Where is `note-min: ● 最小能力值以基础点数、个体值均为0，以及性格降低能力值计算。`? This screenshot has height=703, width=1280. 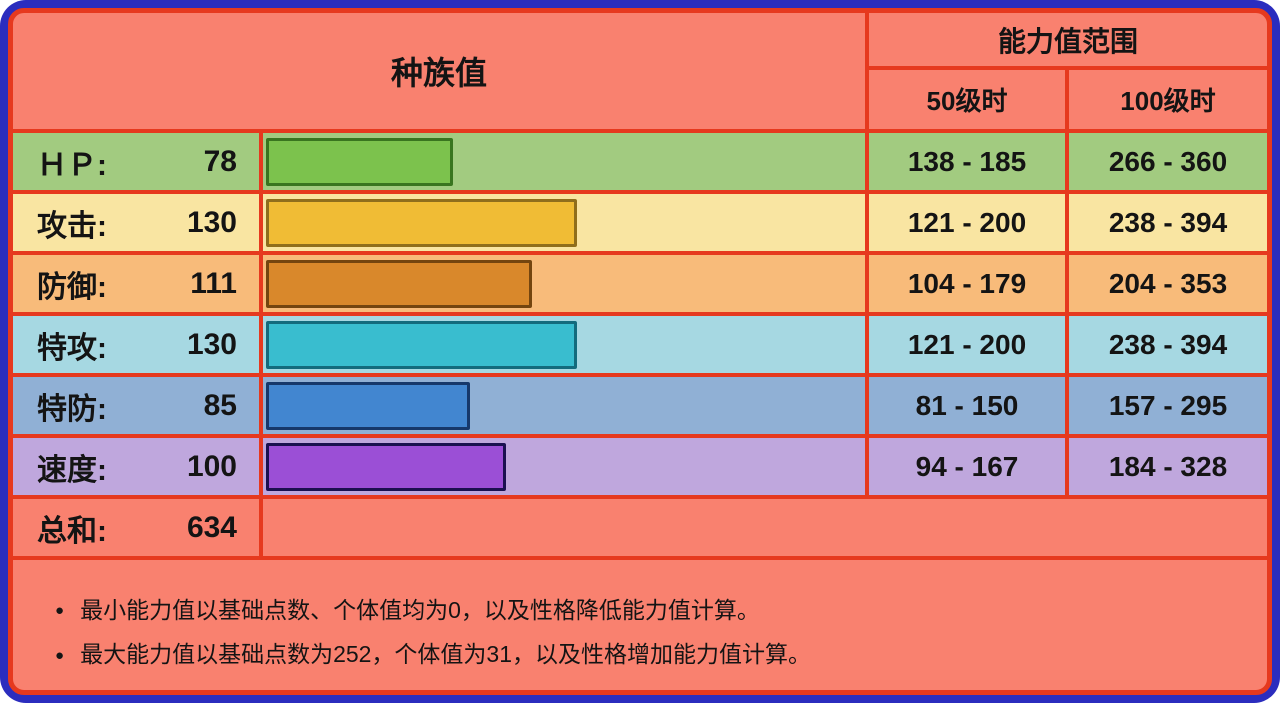
note-min: ● 最小能力值以基础点数、个体值均为0，以及性格降低能力值计算。 is located at coordinates (646, 611).